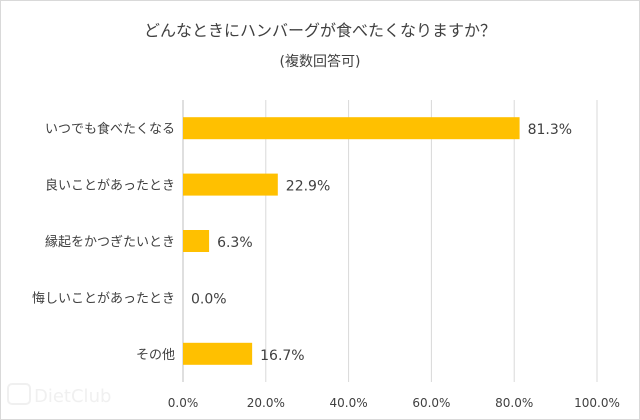  Describe the element at coordinates (110, 129) in the screenshot. I see `category-label: いつでも食べたくなる` at that location.